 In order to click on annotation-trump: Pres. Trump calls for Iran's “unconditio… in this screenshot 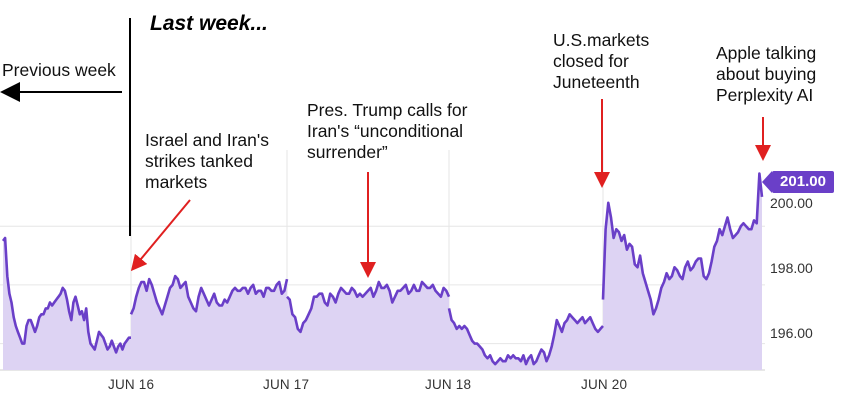, I will do `click(387, 131)`.